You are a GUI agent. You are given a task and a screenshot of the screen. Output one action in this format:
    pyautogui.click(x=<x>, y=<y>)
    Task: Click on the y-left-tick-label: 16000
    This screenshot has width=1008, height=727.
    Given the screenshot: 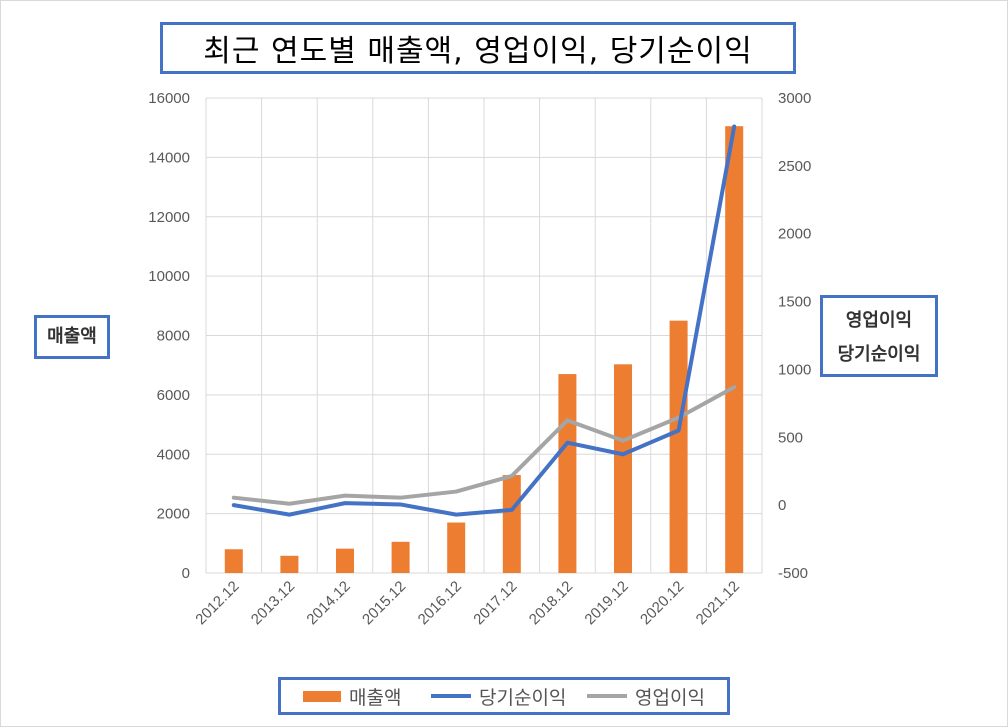 What is the action you would take?
    pyautogui.click(x=169, y=98)
    